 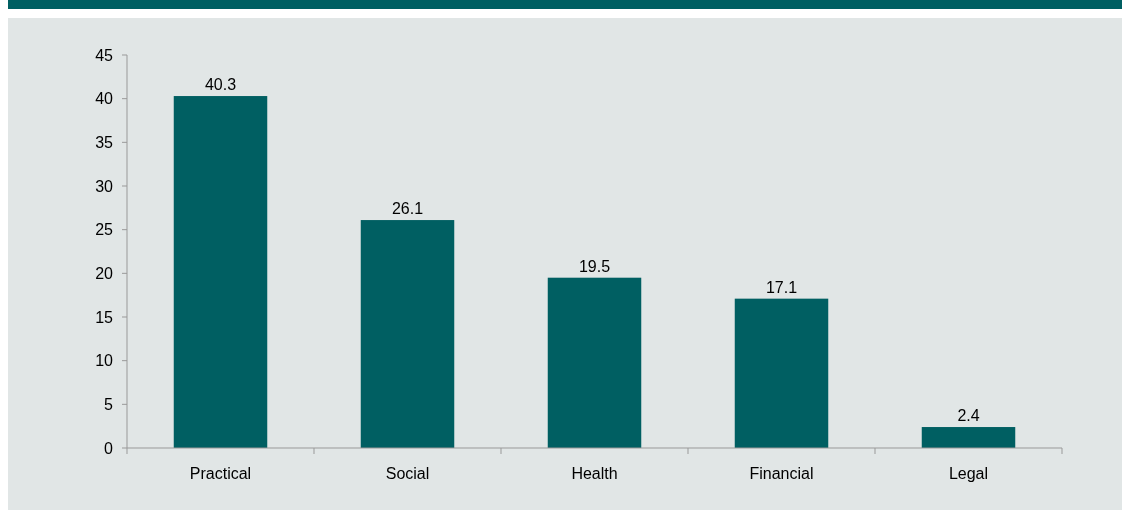 I want to click on y-tick-label: 10, so click(x=104, y=361).